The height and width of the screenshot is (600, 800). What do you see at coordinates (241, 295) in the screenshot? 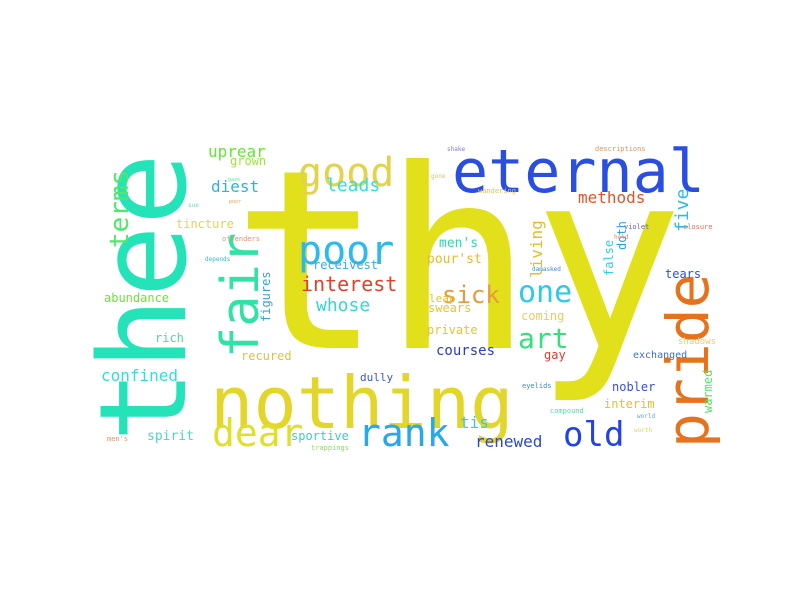
I see `cloud-word-fair: fair` at bounding box center [241, 295].